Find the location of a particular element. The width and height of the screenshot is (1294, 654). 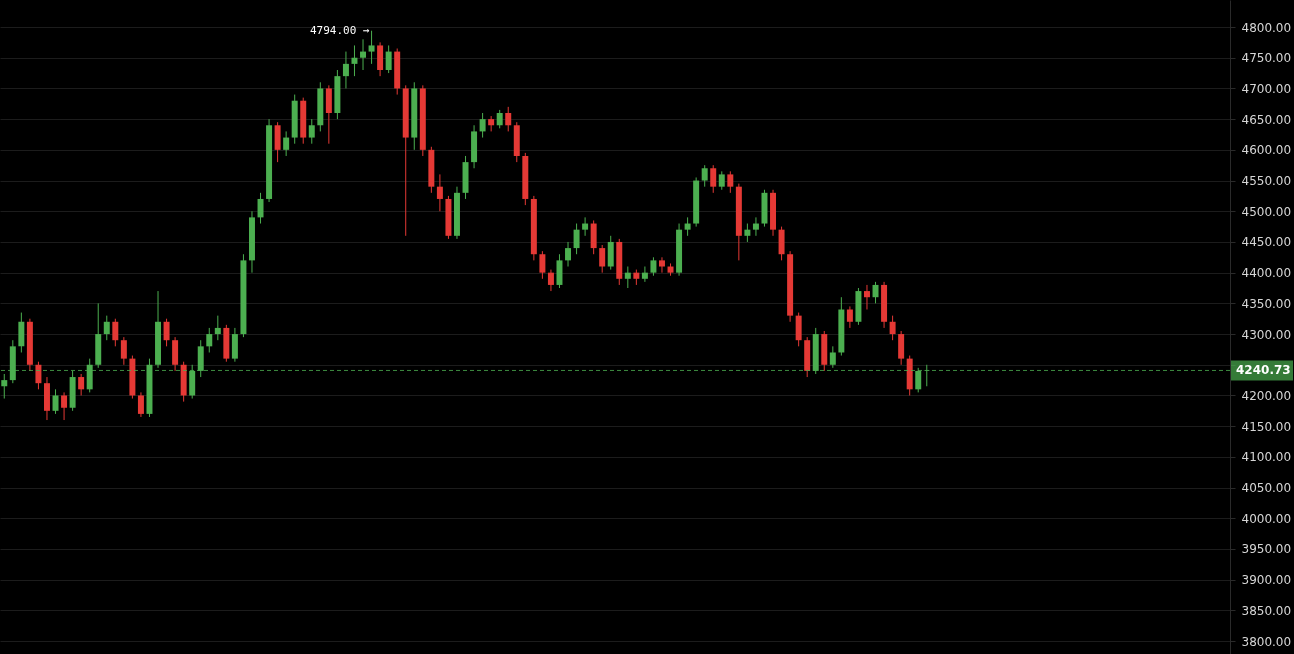

y-tick-label: 4700.00 is located at coordinates (1266, 88).